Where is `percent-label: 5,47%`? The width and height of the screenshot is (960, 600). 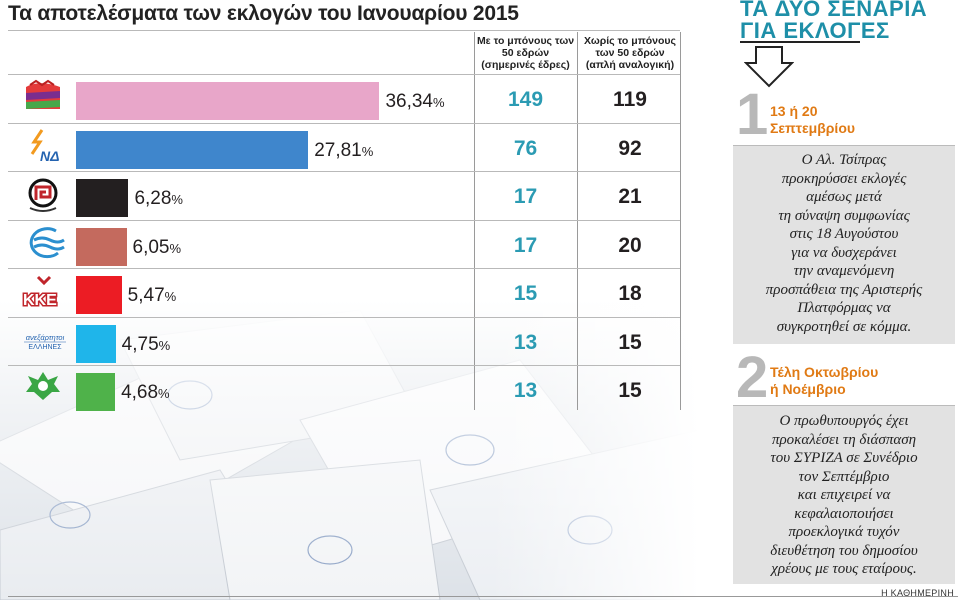
percent-label: 5,47% is located at coordinates (152, 296).